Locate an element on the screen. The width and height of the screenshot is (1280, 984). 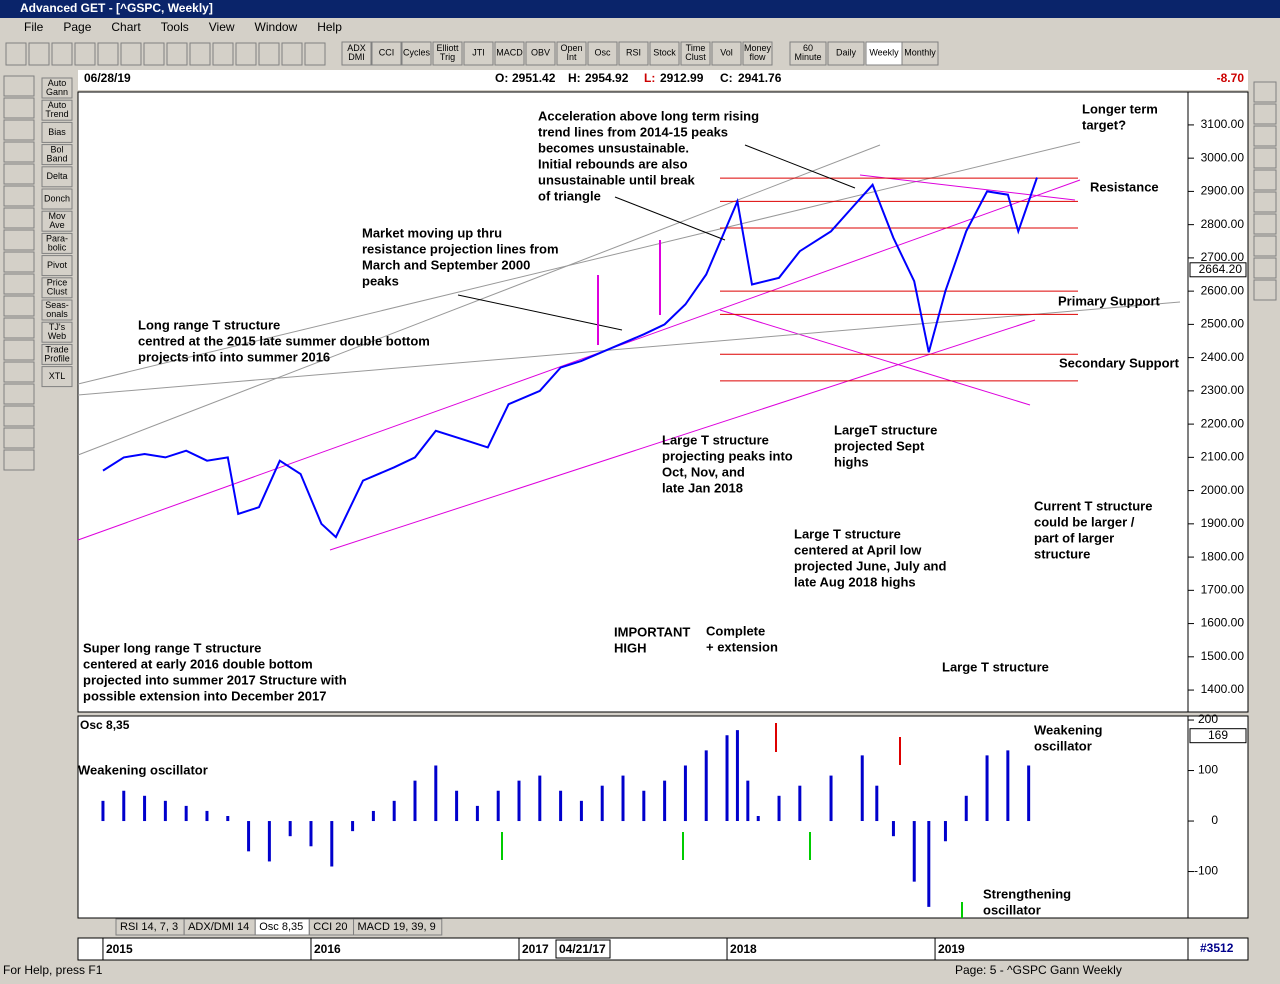
tab: MACD 19, 39, 9 is located at coordinates (397, 927).